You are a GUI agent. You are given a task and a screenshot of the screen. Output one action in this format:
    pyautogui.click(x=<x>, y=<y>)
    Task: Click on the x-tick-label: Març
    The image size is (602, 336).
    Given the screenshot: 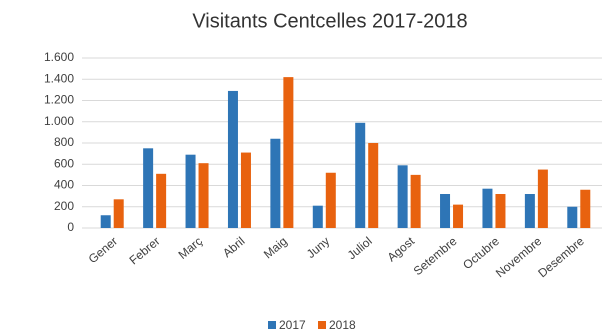 What is the action you would take?
    pyautogui.click(x=190, y=248)
    